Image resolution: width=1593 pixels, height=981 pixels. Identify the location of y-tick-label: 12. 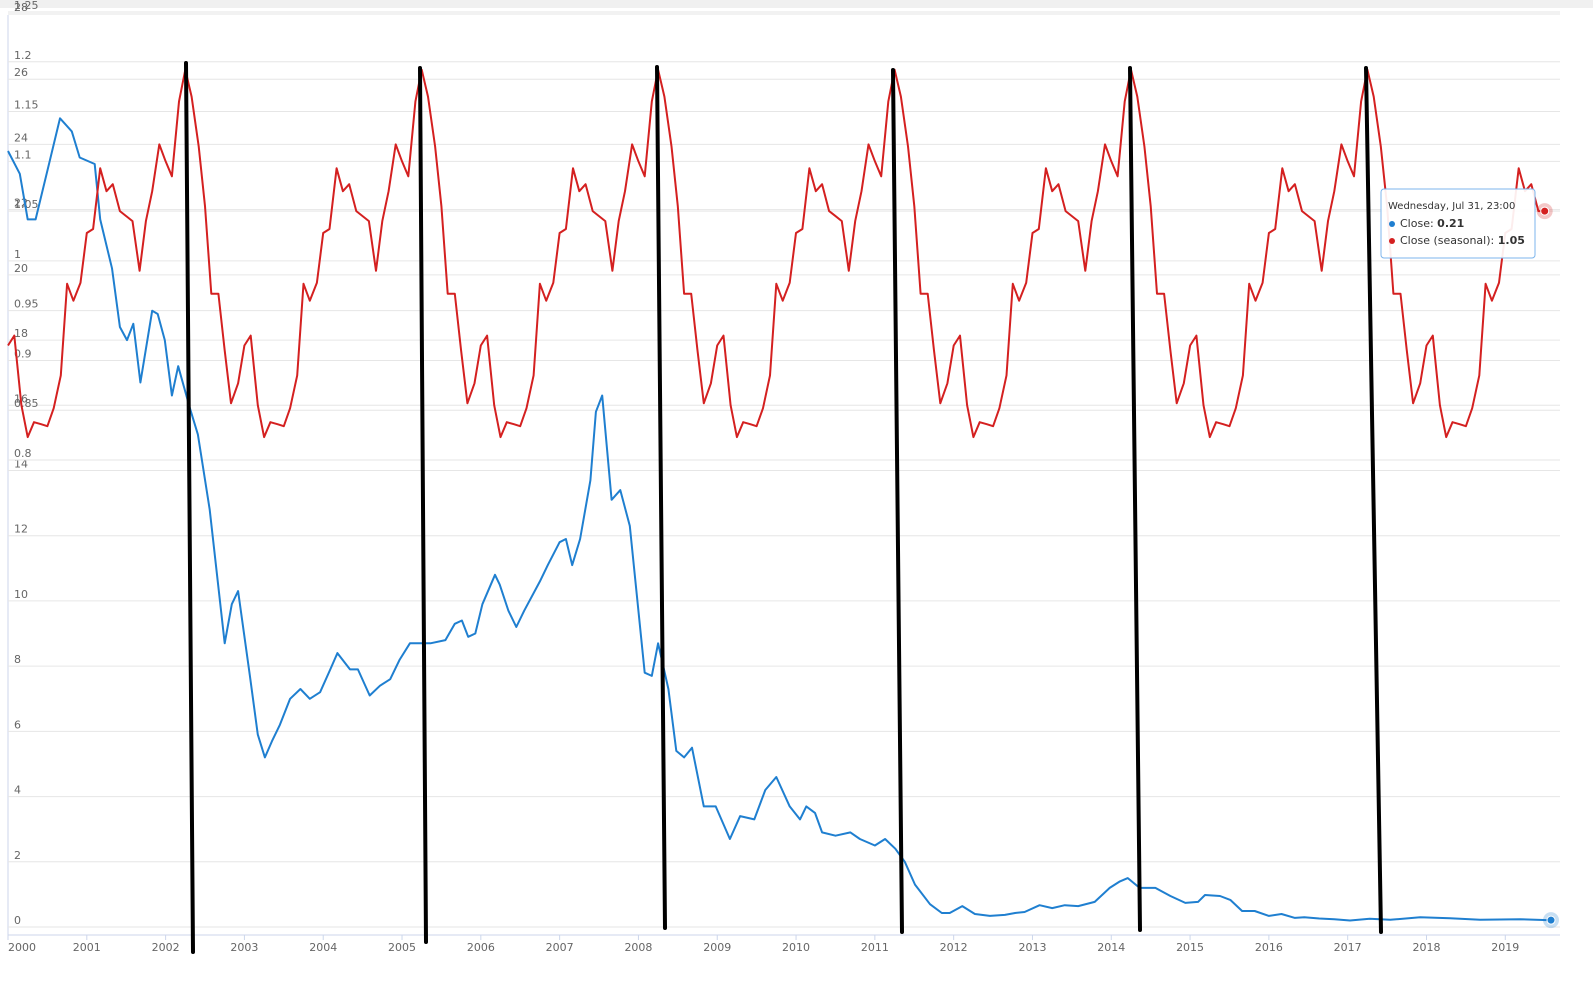
(21, 529).